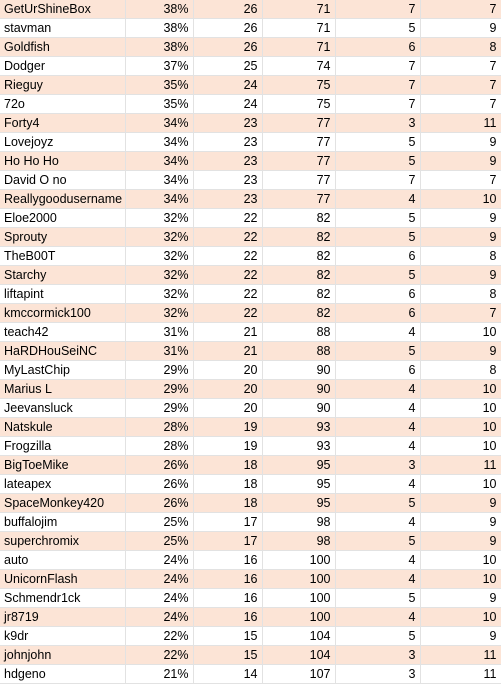  I want to click on stat-cell: 107, so click(299, 674).